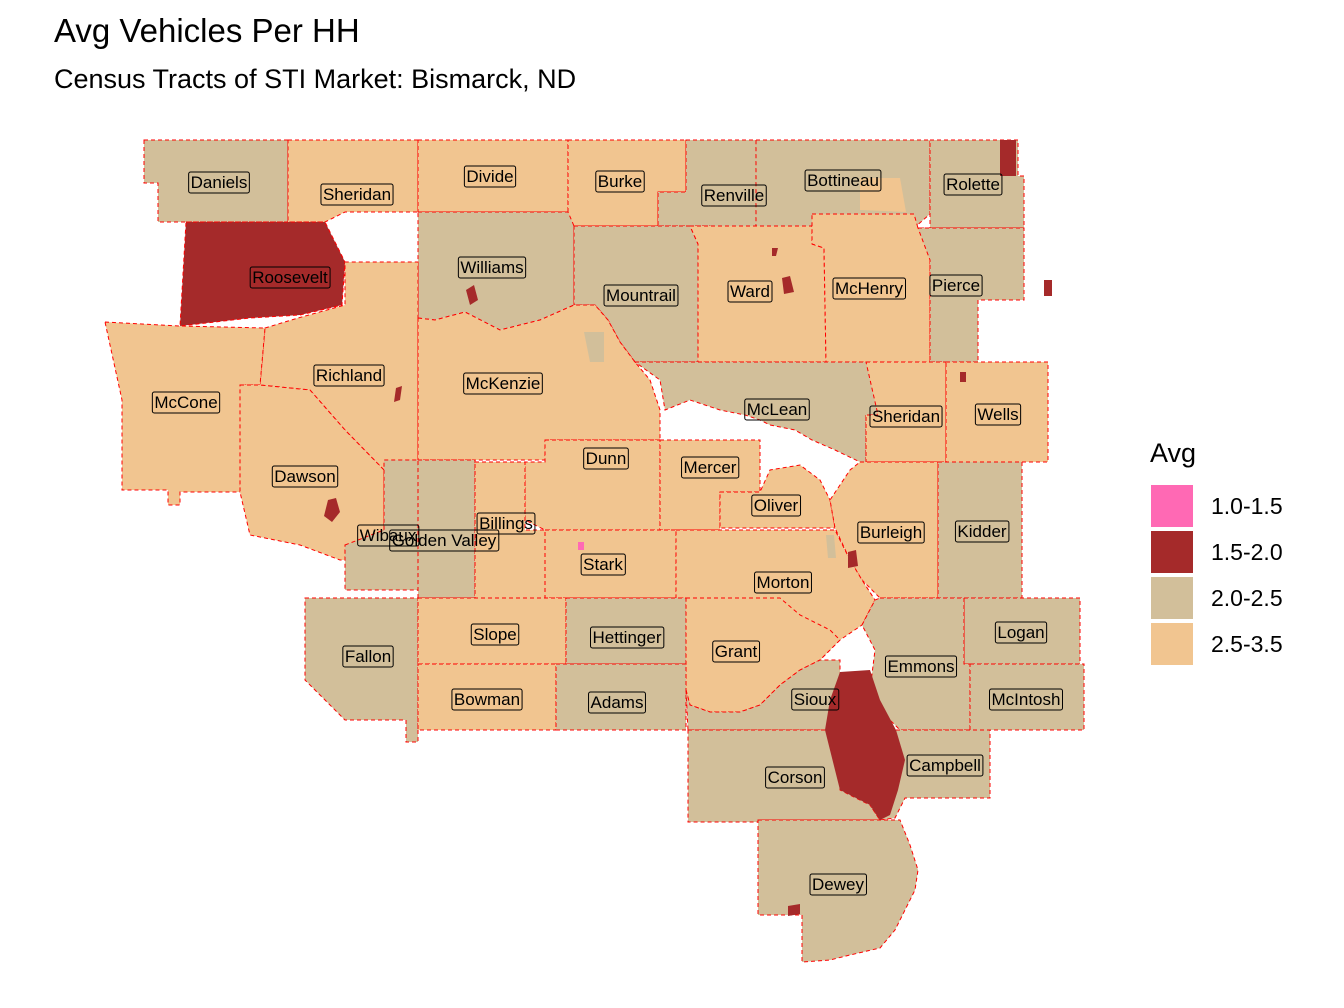 The width and height of the screenshot is (1344, 1008). Describe the element at coordinates (603, 564) in the screenshot. I see `county-label-text: Stark` at that location.